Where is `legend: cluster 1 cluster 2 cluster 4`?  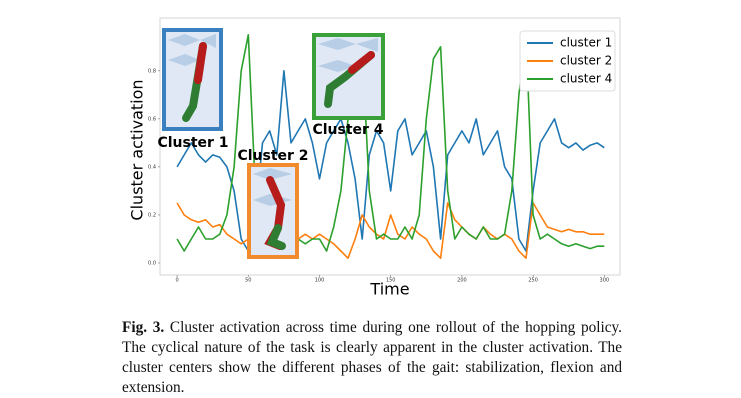 legend: cluster 1 cluster 2 cluster 4 is located at coordinates (567, 61).